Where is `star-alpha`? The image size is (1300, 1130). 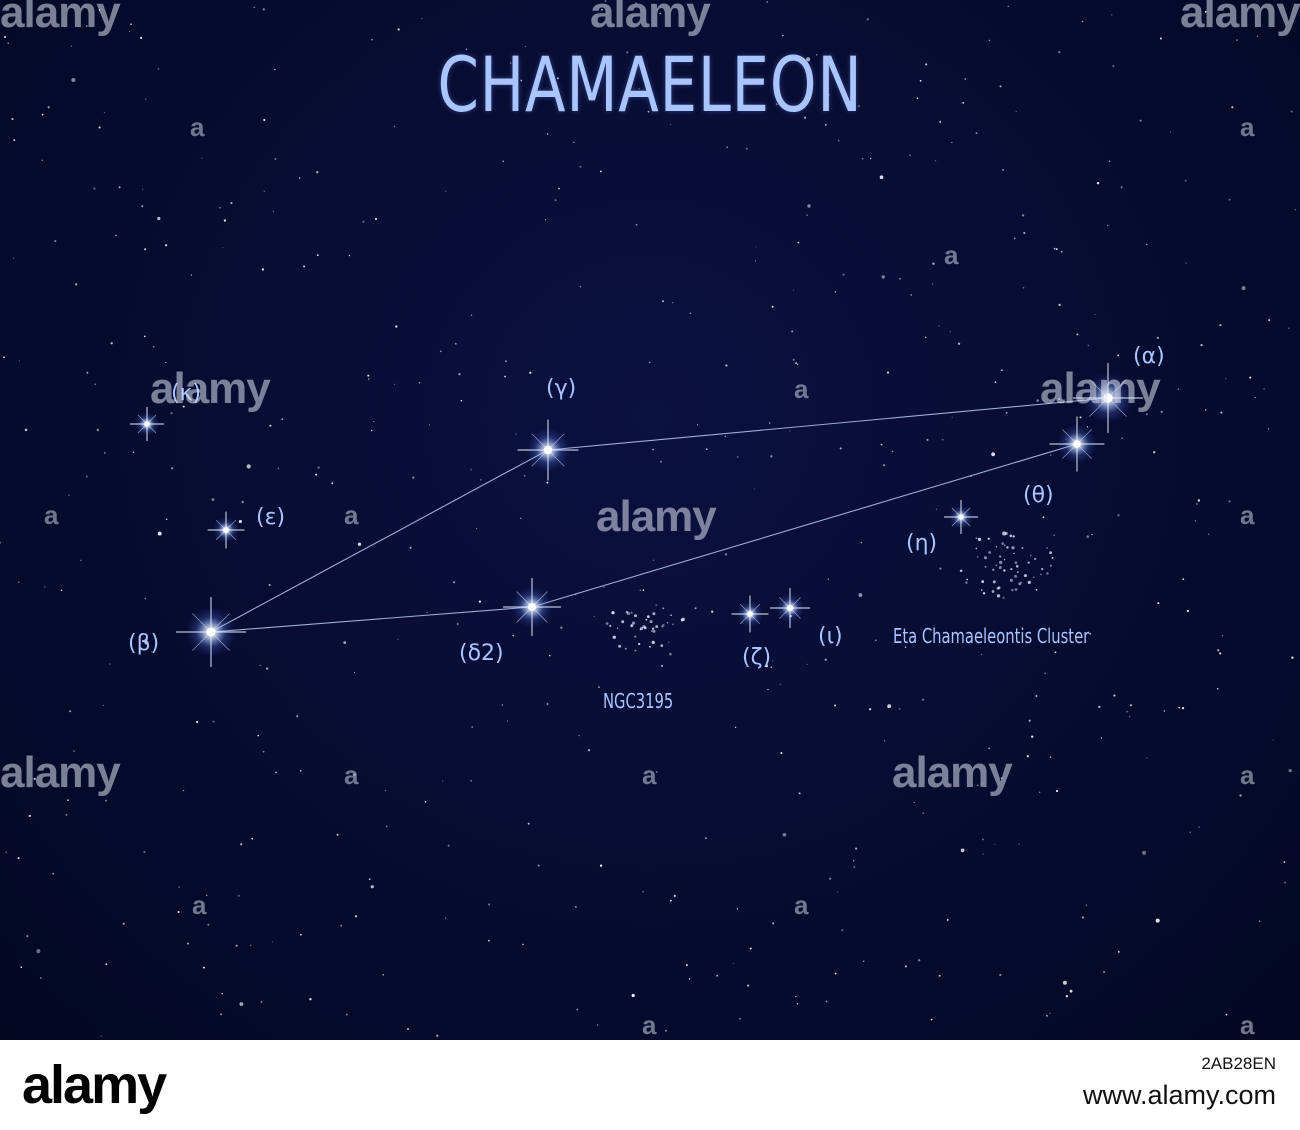 star-alpha is located at coordinates (1108, 398).